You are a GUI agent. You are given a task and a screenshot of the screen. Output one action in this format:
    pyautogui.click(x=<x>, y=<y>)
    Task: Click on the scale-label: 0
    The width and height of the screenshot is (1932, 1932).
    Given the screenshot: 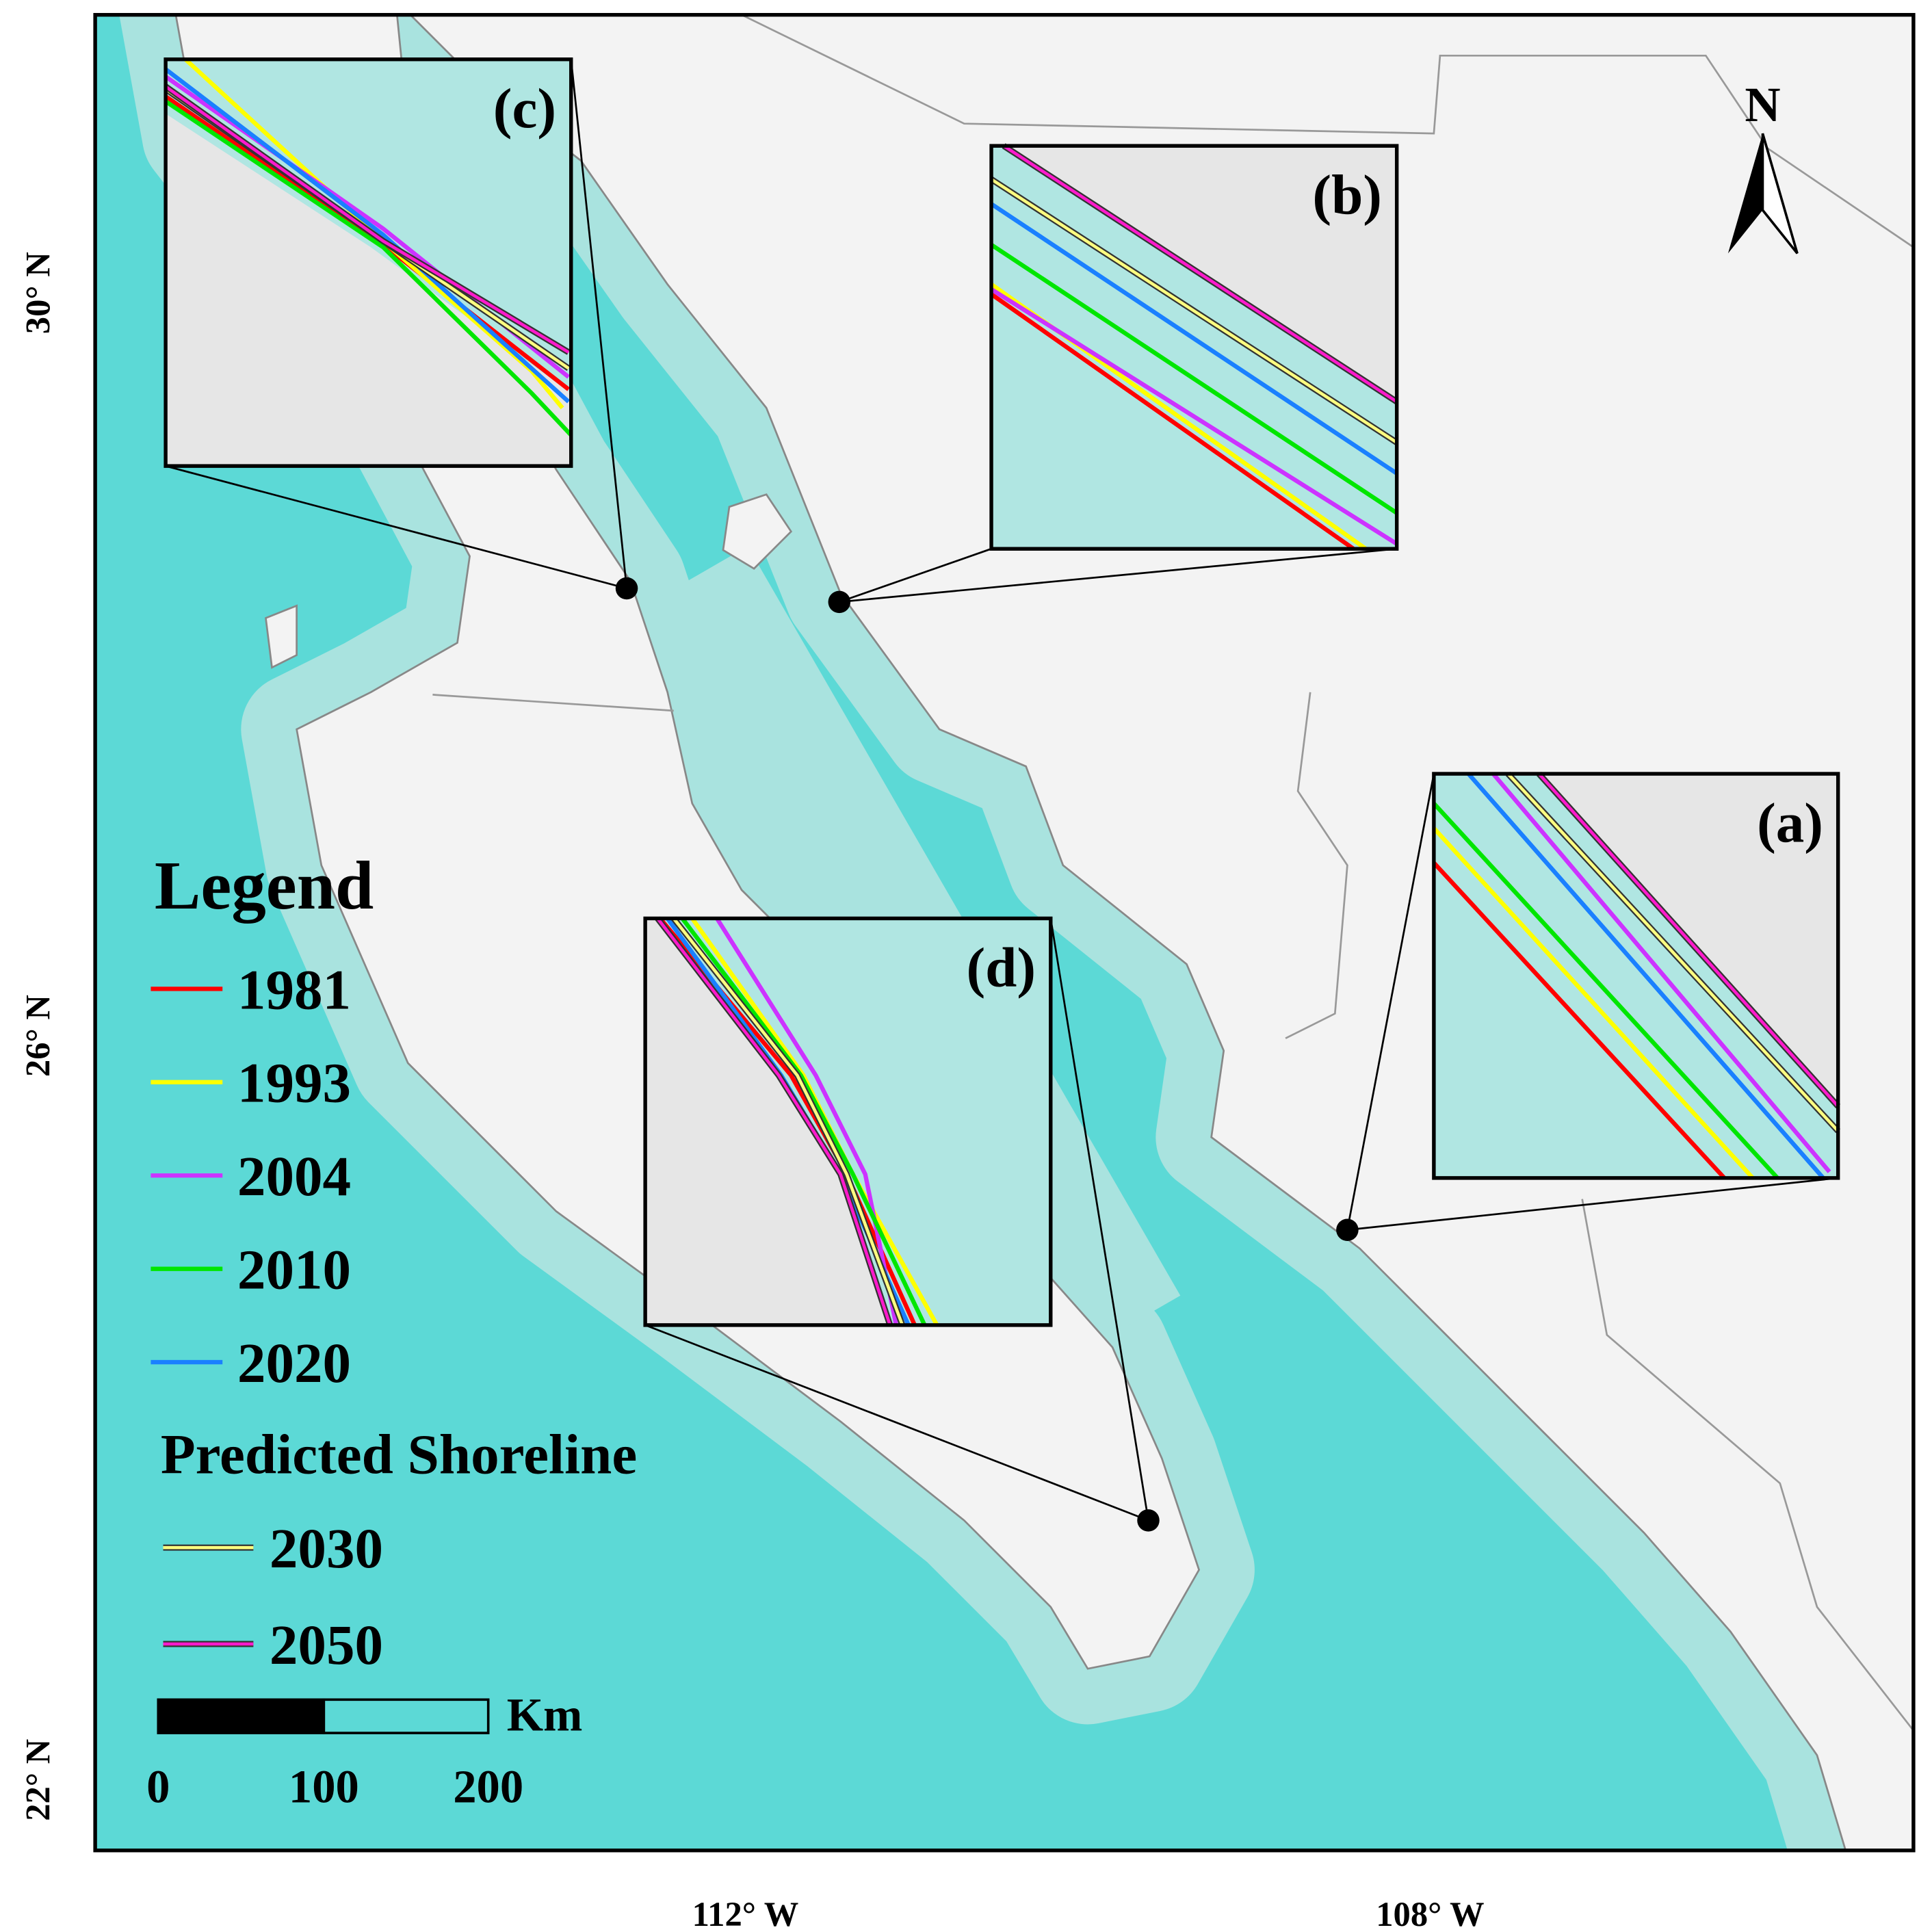 What is the action you would take?
    pyautogui.click(x=158, y=1786)
    